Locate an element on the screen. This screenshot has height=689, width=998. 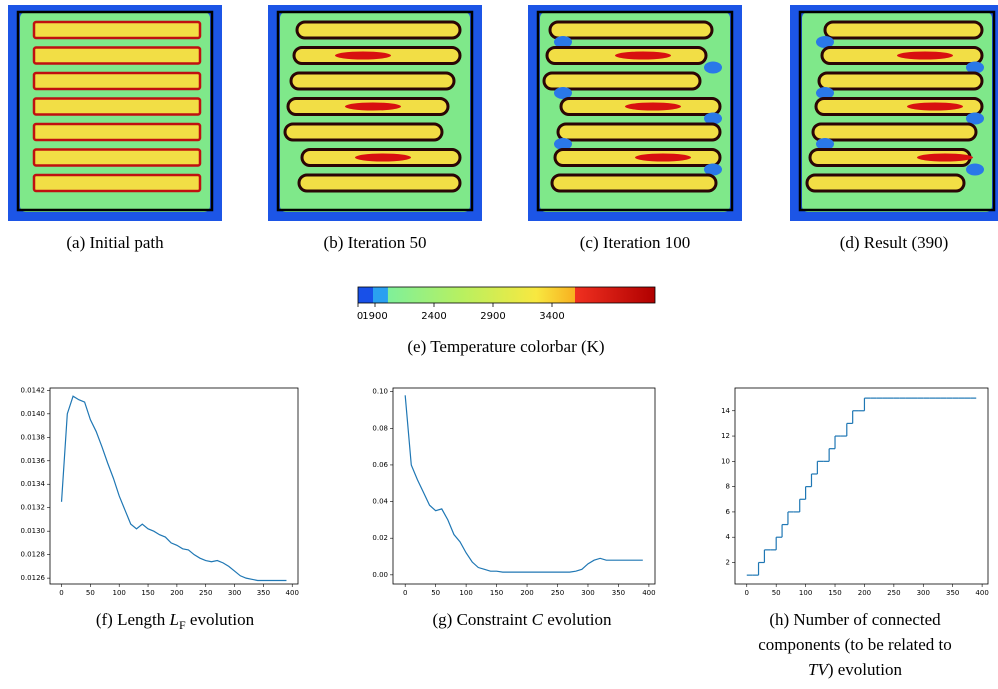
y-tick-label: 0.10 is located at coordinates (380, 392).